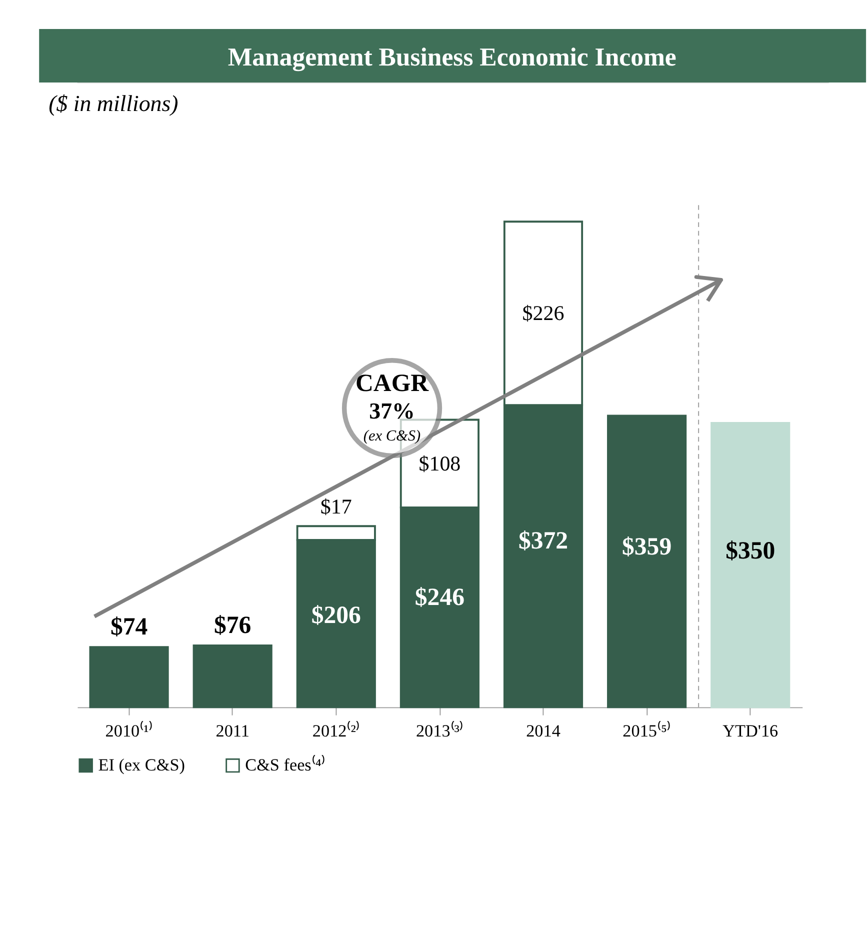 The width and height of the screenshot is (867, 928). What do you see at coordinates (113, 103) in the screenshot?
I see `chart-subtitle: ($ in millions)` at bounding box center [113, 103].